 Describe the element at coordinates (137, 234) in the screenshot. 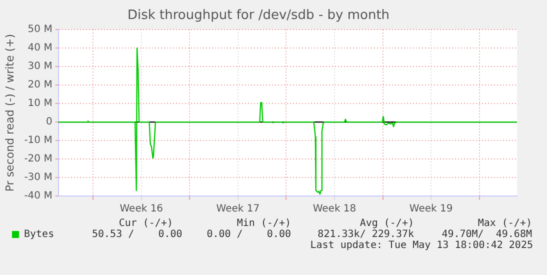

I see `text: 50.53 / 0.00` at that location.